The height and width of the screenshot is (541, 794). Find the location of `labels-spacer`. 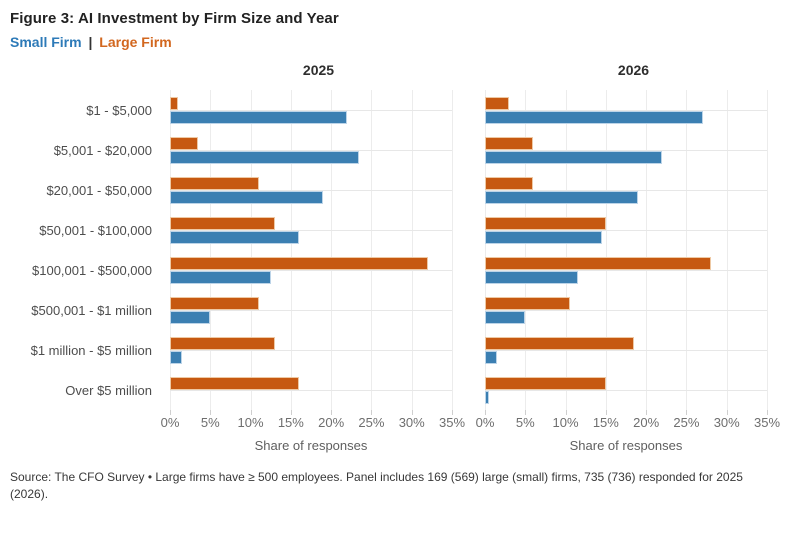

labels-spacer is located at coordinates (81, 75).